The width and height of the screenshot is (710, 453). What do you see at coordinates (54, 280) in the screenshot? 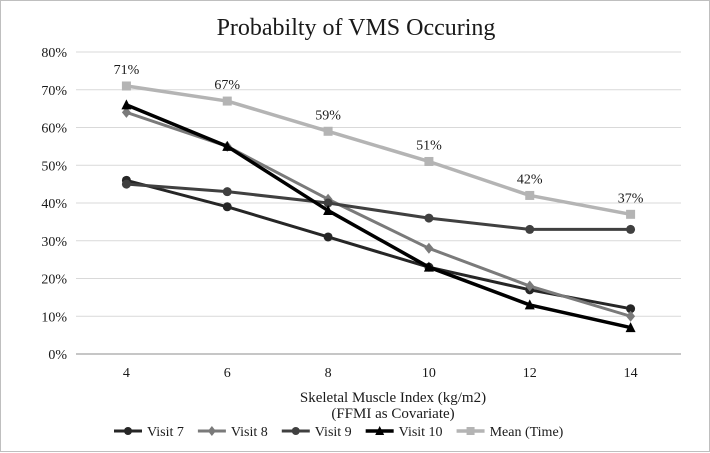
I see `y-tick-label: 20%` at bounding box center [54, 280].